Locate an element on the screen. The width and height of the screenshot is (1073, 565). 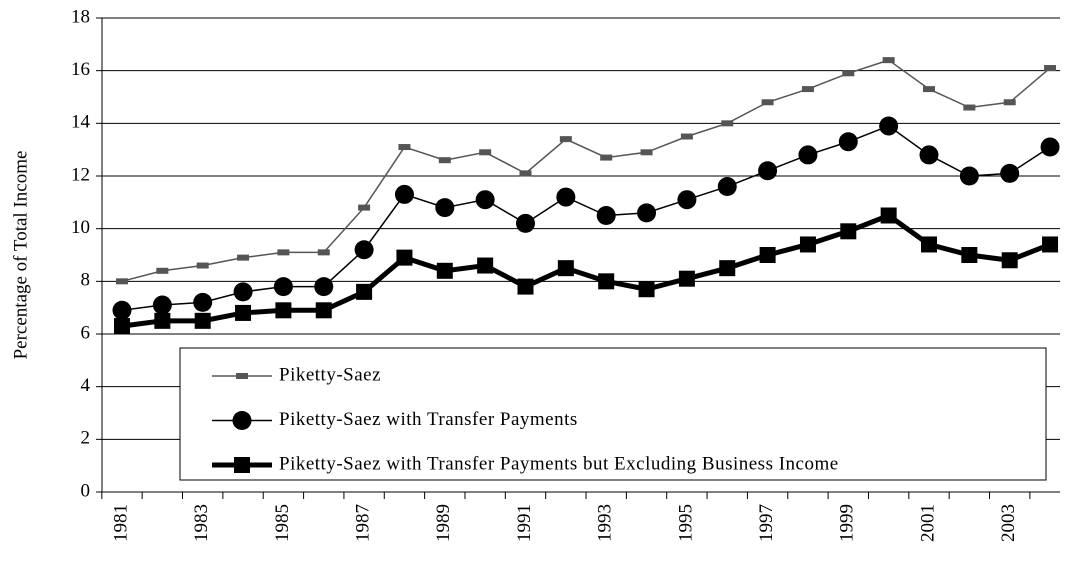
x-tick-label: 1983 is located at coordinates (201, 523).